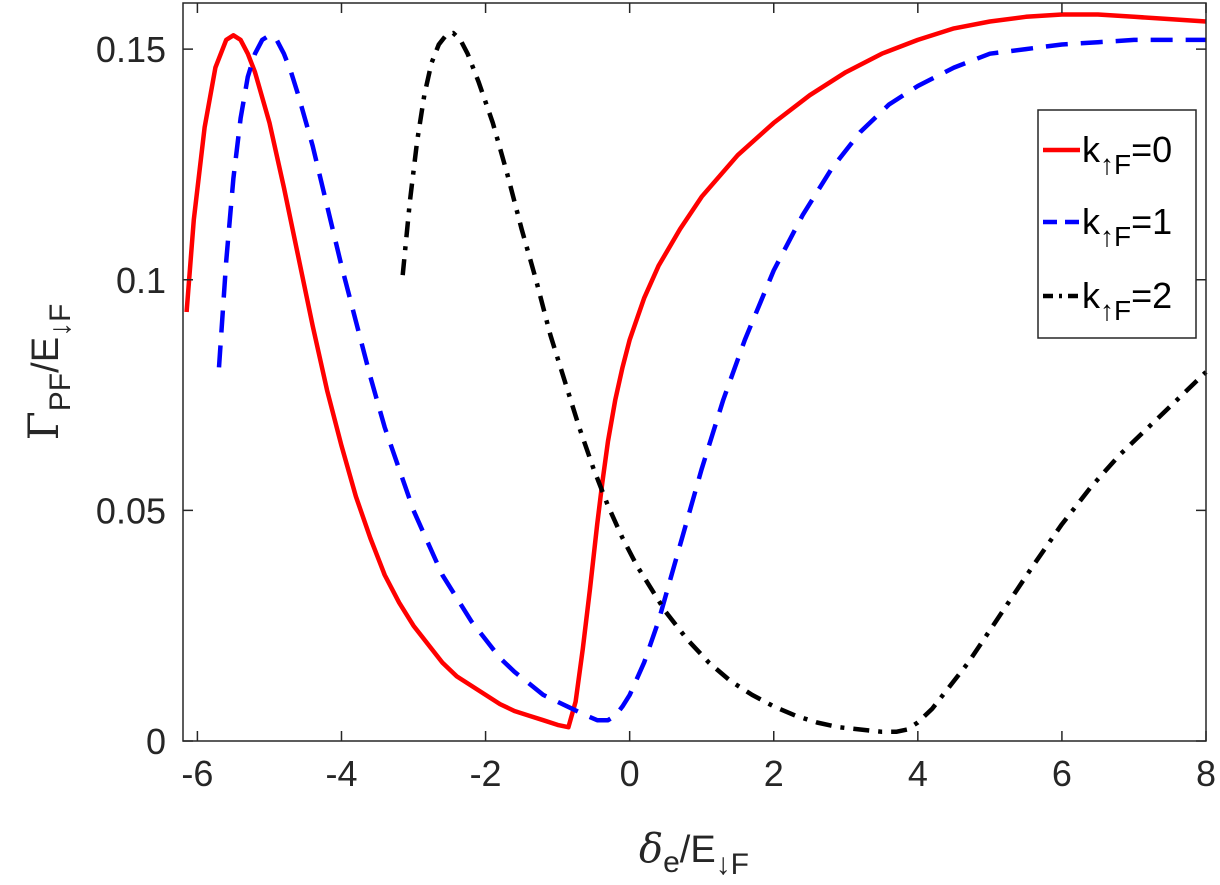 Image resolution: width=1220 pixels, height=885 pixels. I want to click on x-tick-label: 8, so click(1206, 773).